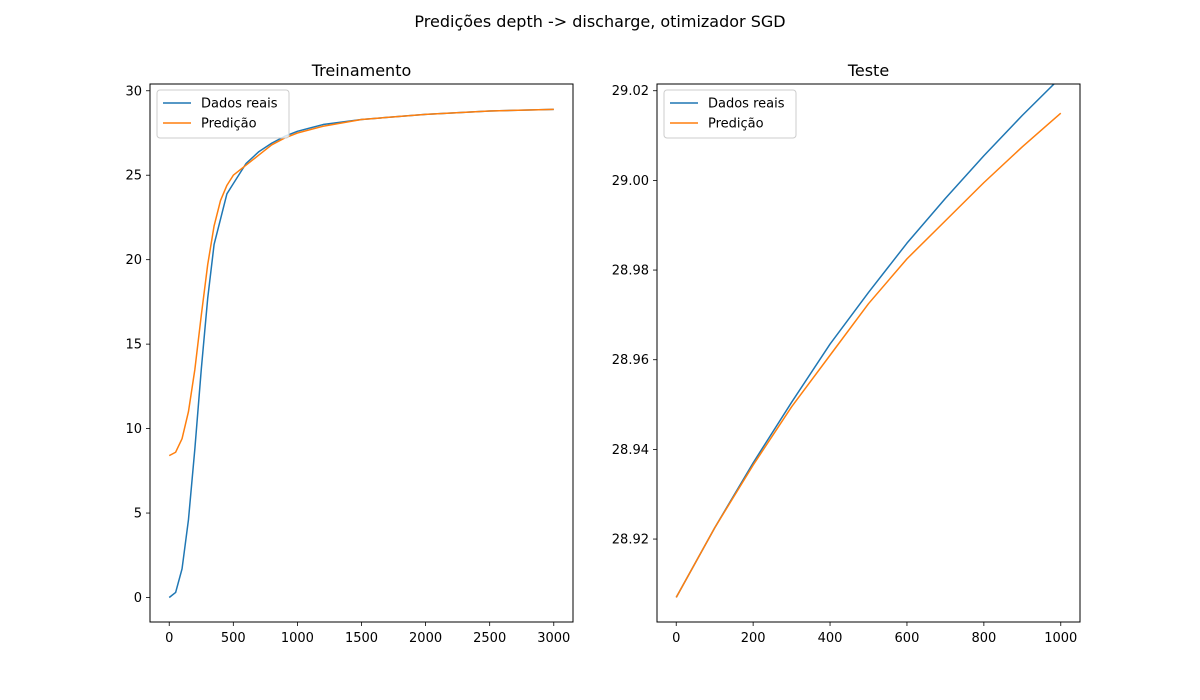  Describe the element at coordinates (233, 638) in the screenshot. I see `x-tick-label: 500` at that location.